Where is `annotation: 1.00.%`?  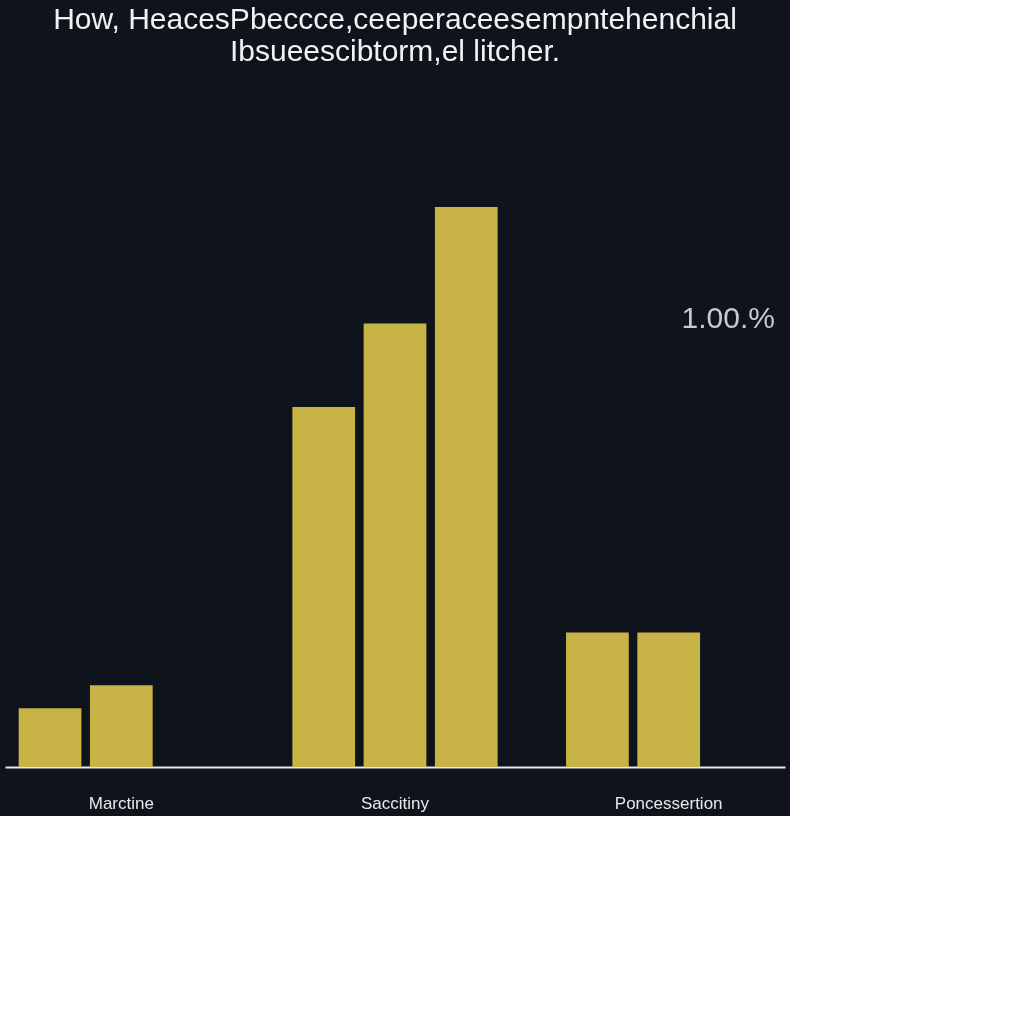
annotation: 1.00.% is located at coordinates (728, 317).